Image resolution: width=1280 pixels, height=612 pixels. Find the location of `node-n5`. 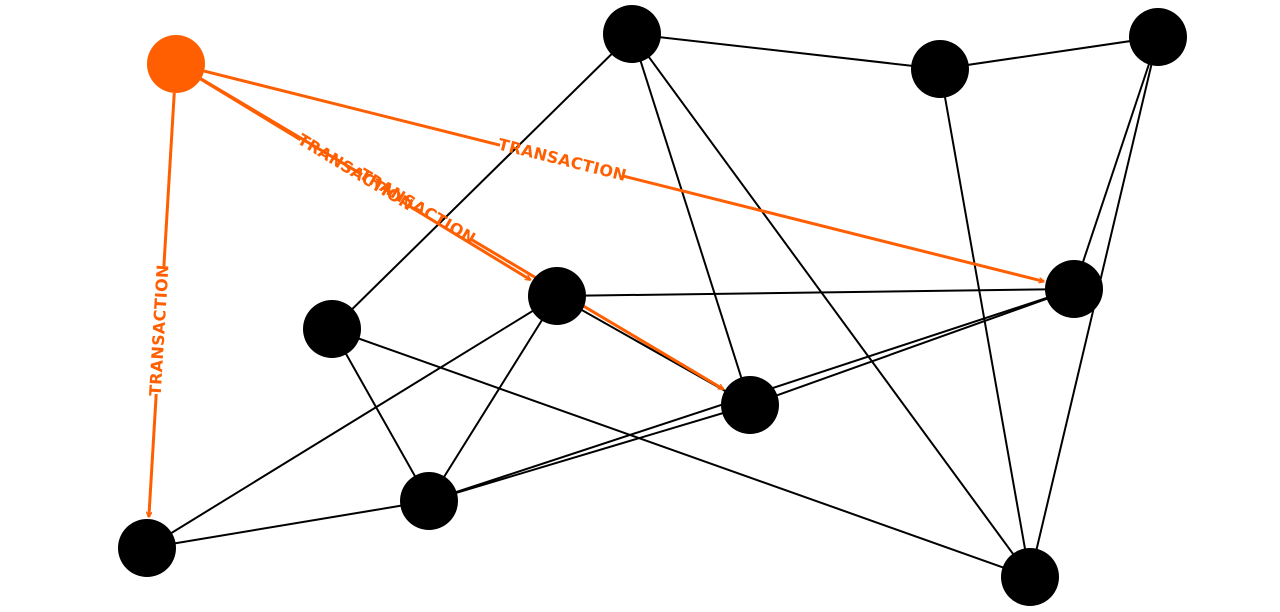

node-n5 is located at coordinates (332, 329).